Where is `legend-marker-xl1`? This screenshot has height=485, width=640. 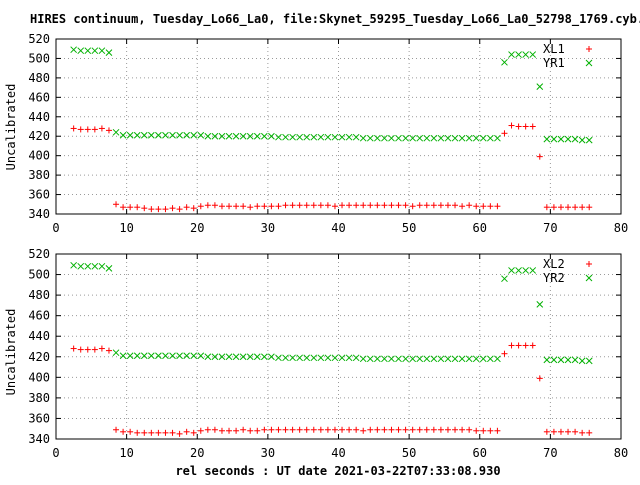 legend-marker-xl1 is located at coordinates (589, 49).